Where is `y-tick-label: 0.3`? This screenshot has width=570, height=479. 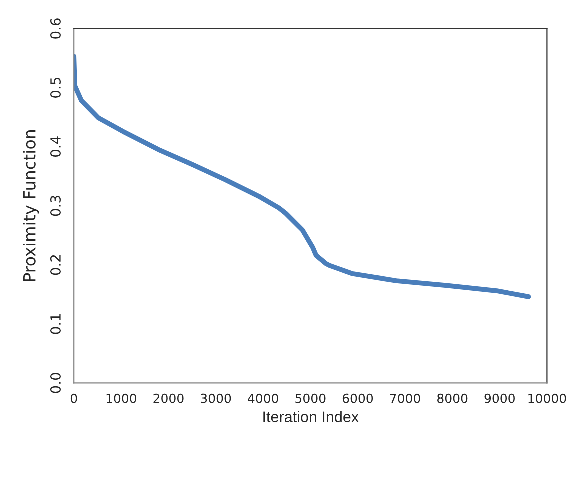 y-tick-label: 0.3 is located at coordinates (55, 206).